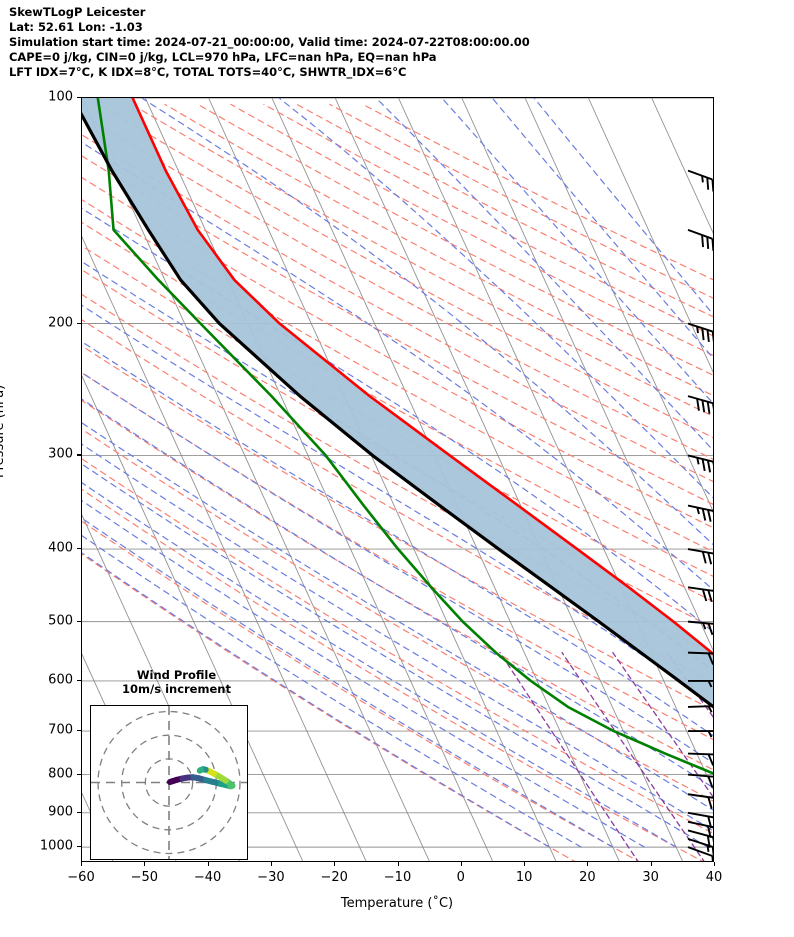 Image resolution: width=794 pixels, height=937 pixels. What do you see at coordinates (3, 431) in the screenshot?
I see `y-axis-title: Pressure (hPa)` at bounding box center [3, 431].